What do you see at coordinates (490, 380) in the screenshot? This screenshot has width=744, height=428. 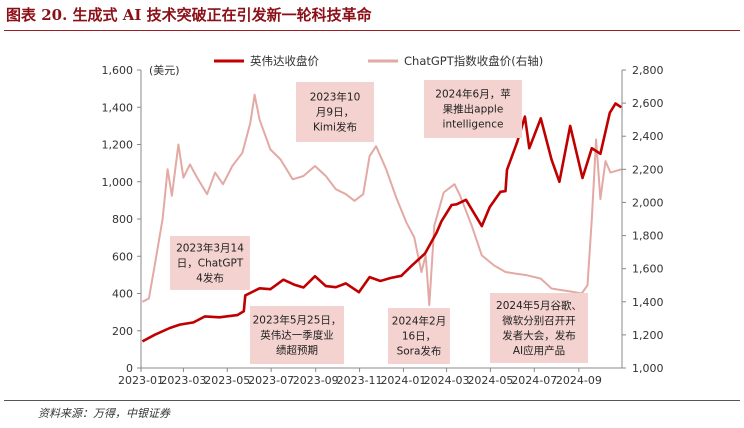 I see `x-tick-label: 2024-05` at bounding box center [490, 380].